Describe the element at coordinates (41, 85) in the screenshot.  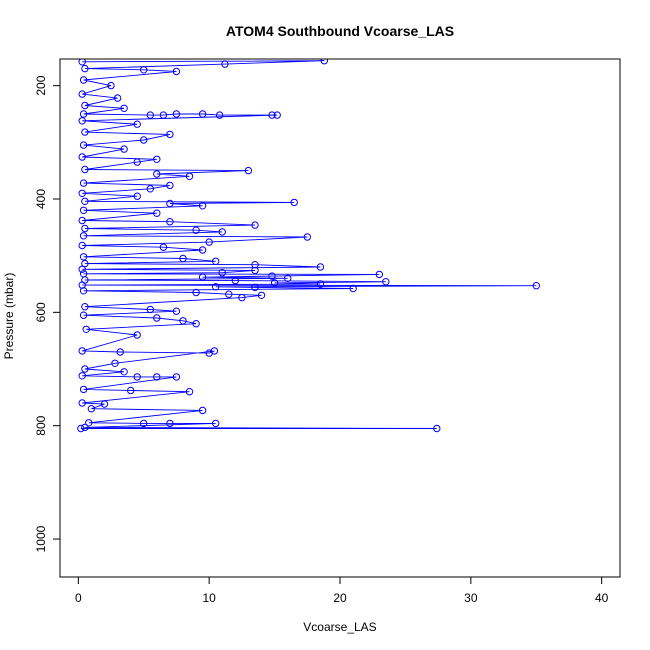
I see `y-tick-label: 200` at that location.